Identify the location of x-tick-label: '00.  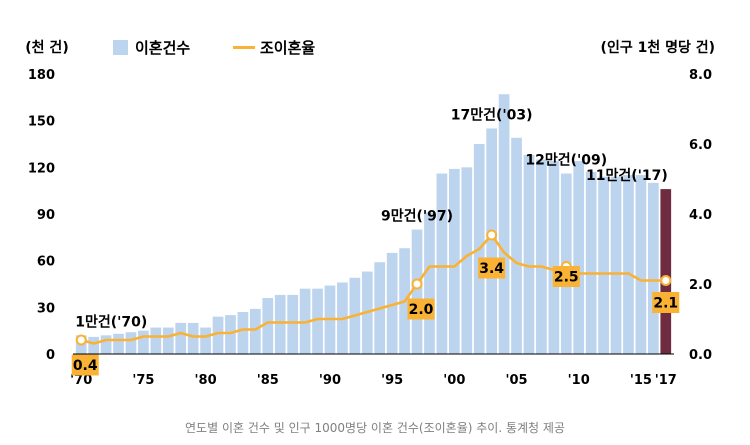
(454, 380).